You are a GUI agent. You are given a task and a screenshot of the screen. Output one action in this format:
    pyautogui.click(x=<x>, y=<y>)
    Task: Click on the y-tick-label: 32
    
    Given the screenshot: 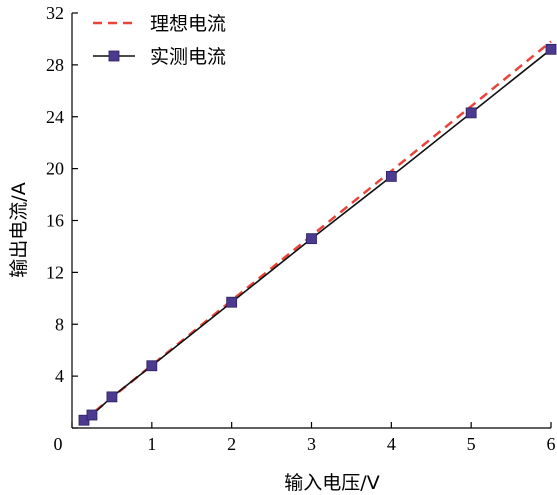 What is the action you would take?
    pyautogui.click(x=55, y=13)
    